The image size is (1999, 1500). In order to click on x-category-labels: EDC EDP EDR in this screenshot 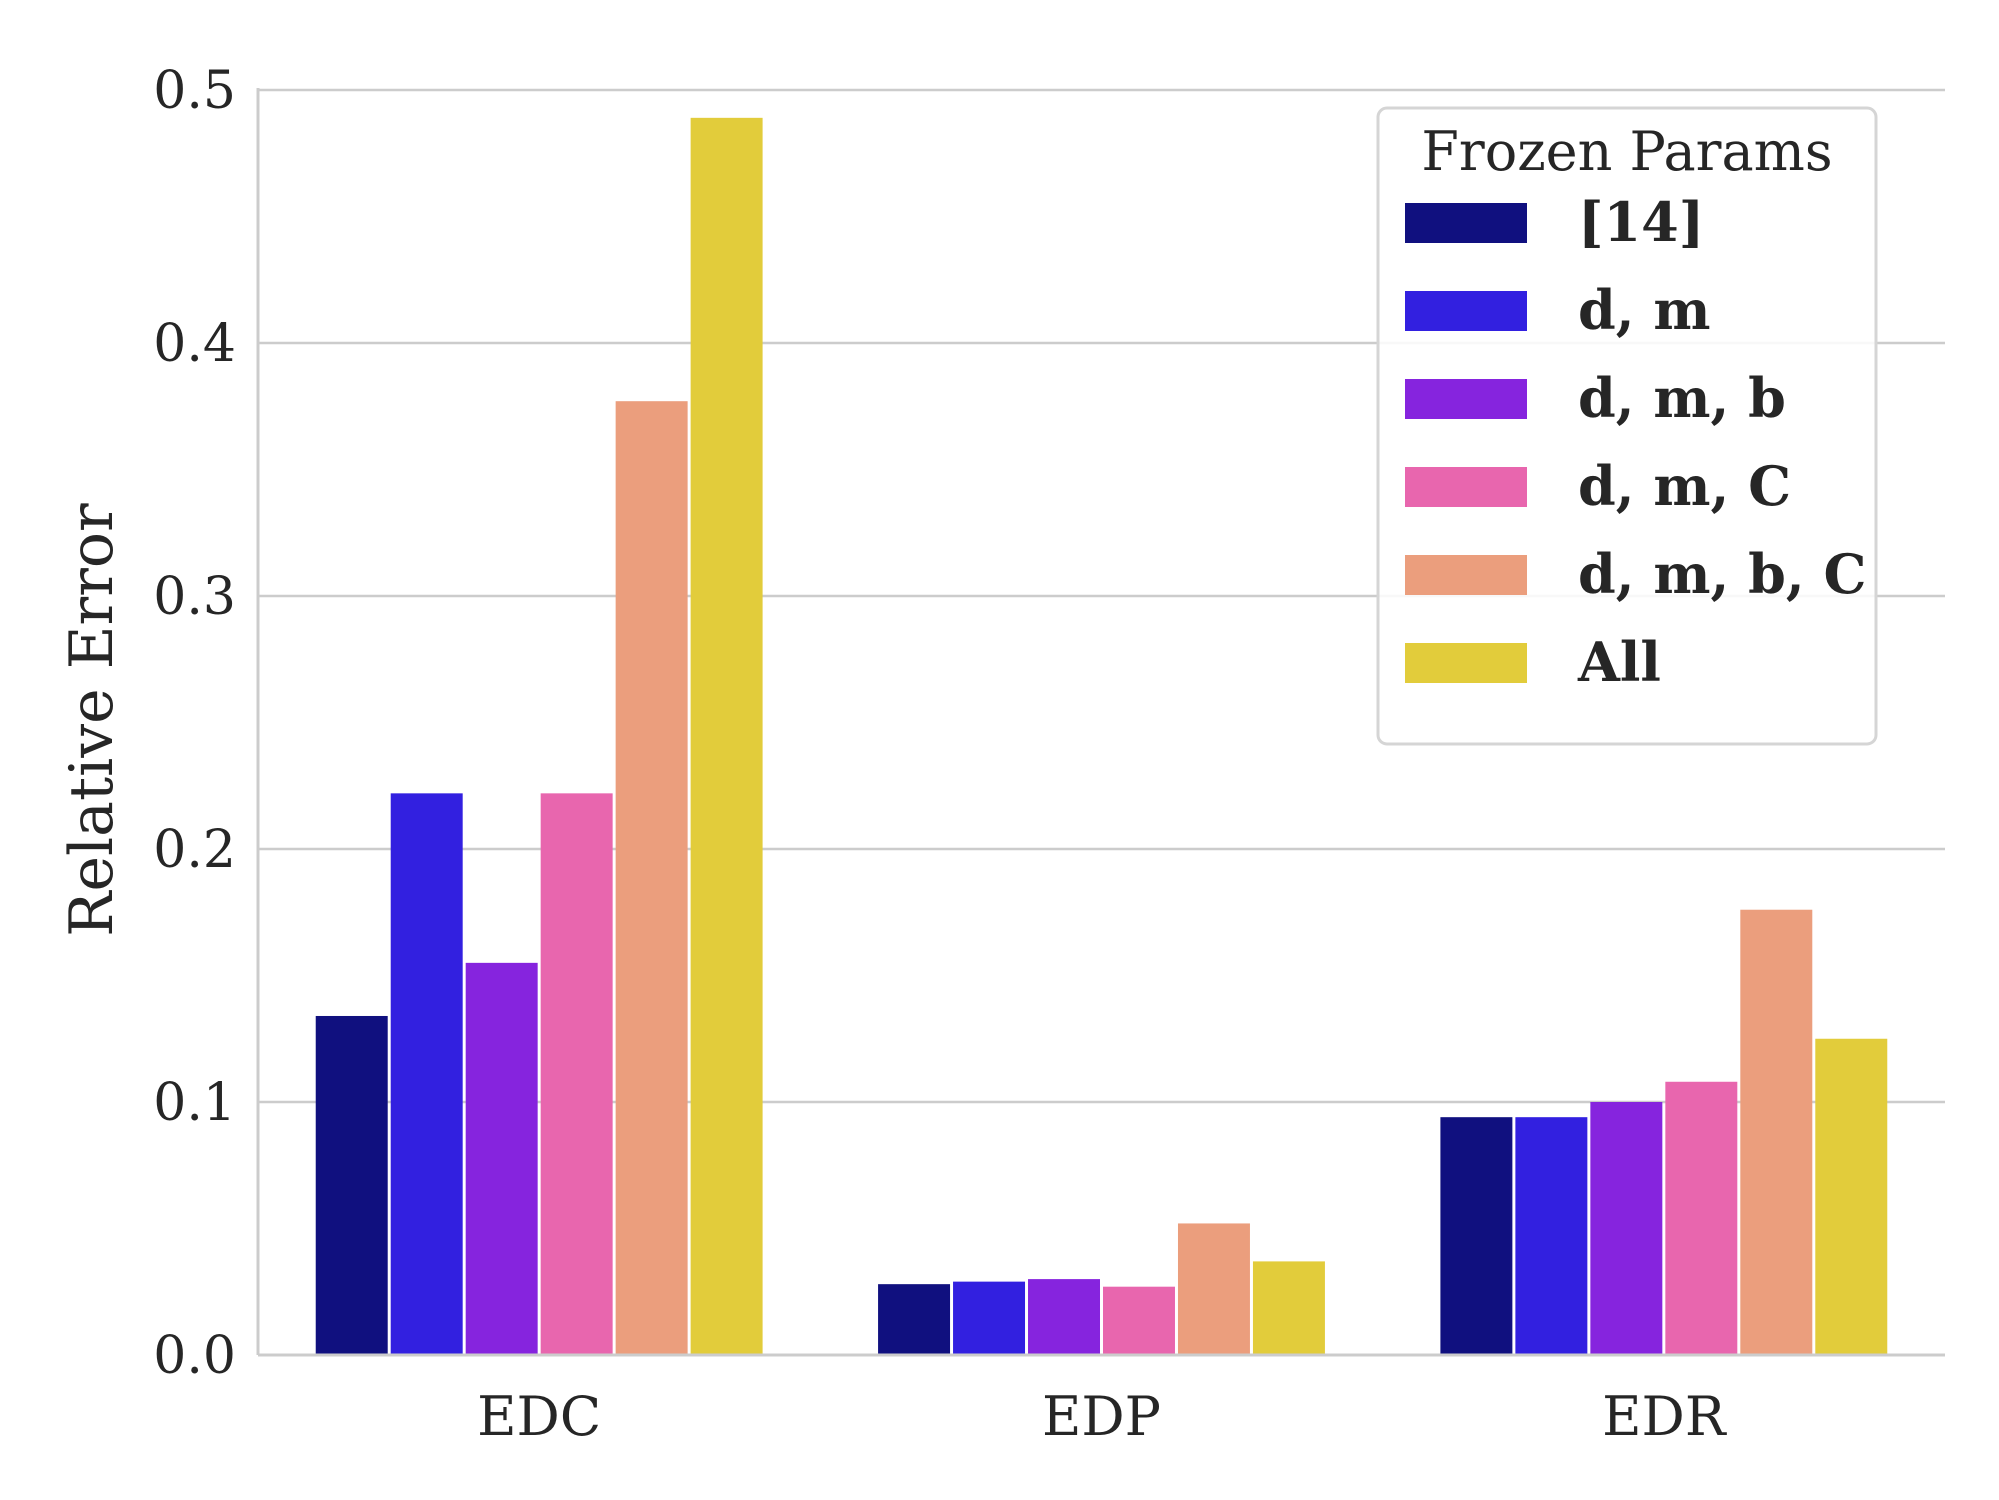, I will do `click(1102, 1416)`.